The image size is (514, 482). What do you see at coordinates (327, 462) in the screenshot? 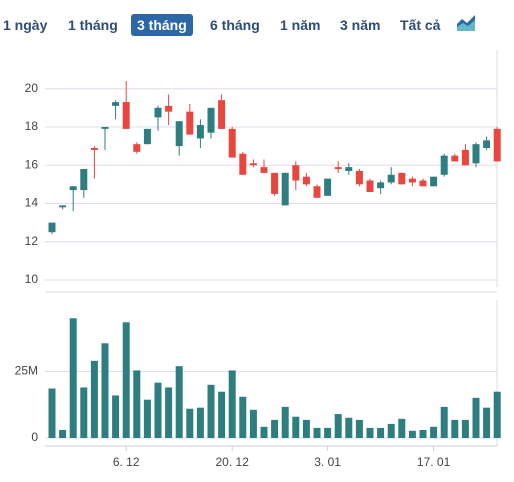
I see `x-tick-label: 3. 01` at bounding box center [327, 462].